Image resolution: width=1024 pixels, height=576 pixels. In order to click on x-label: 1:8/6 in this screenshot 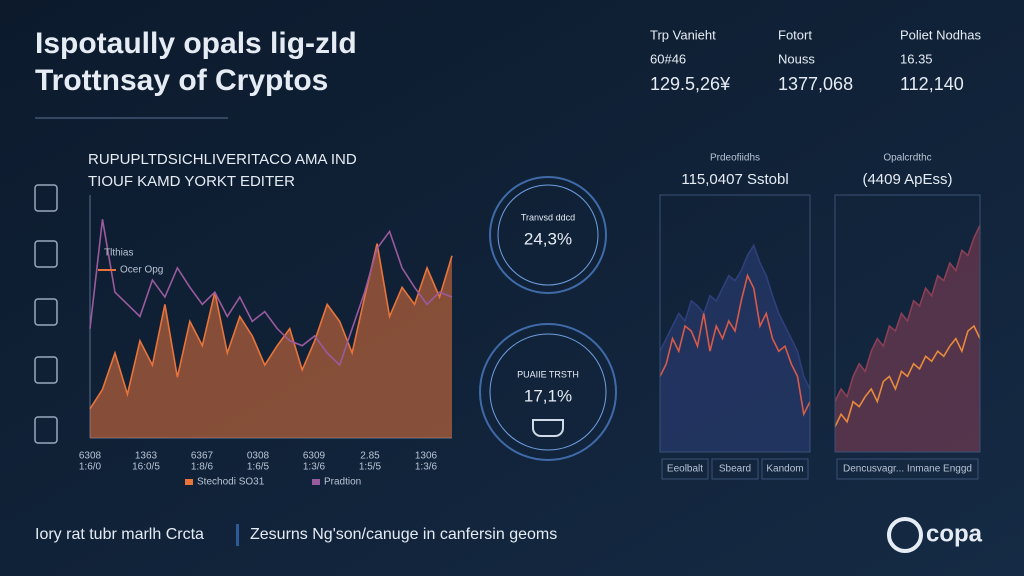, I will do `click(202, 467)`.